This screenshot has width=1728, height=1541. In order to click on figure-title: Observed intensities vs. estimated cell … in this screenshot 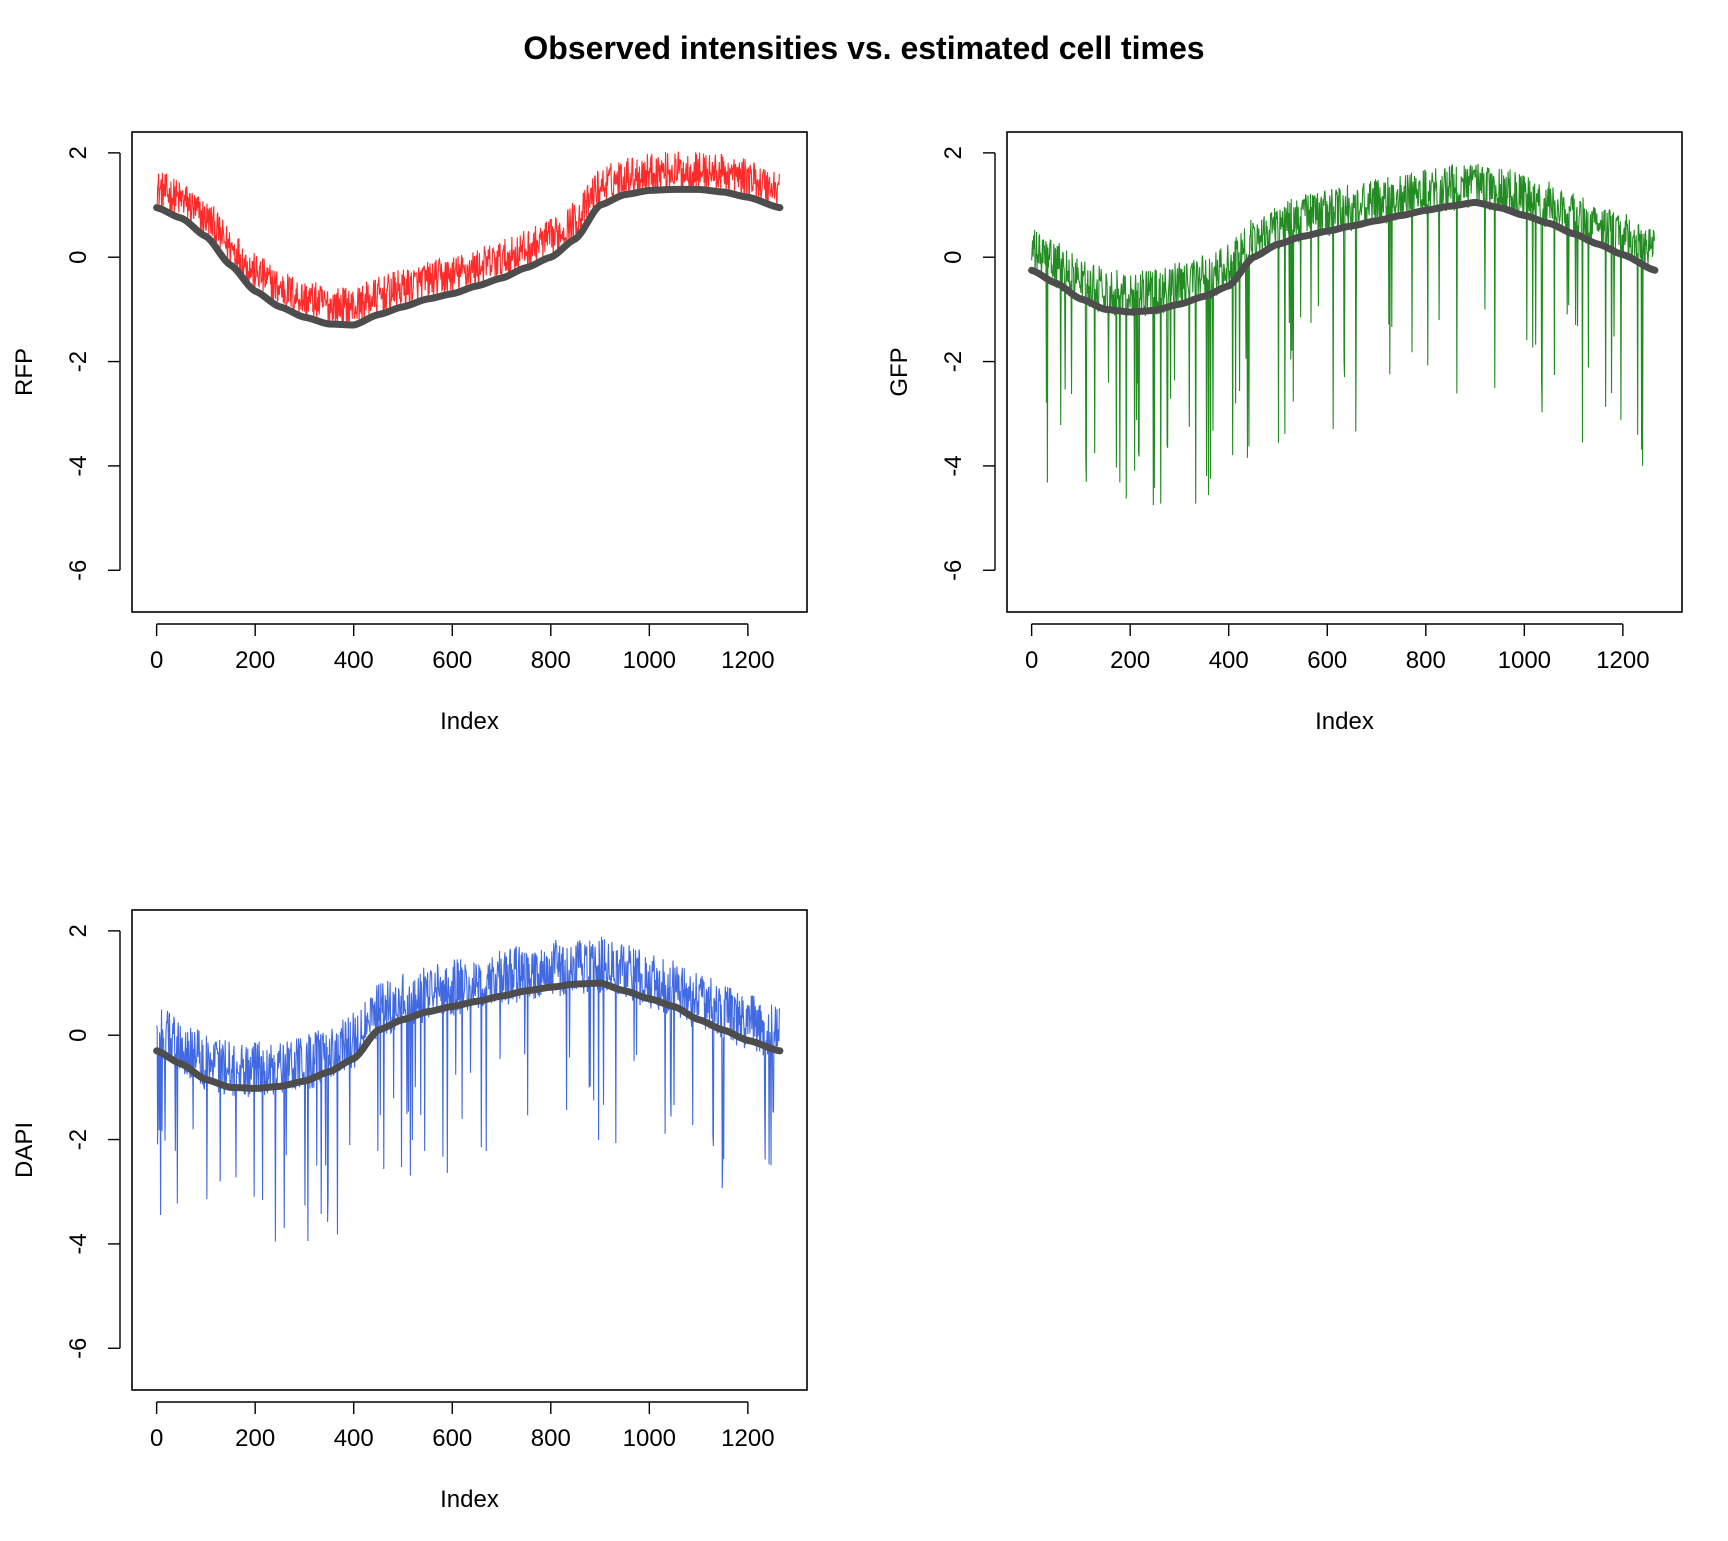, I will do `click(864, 48)`.